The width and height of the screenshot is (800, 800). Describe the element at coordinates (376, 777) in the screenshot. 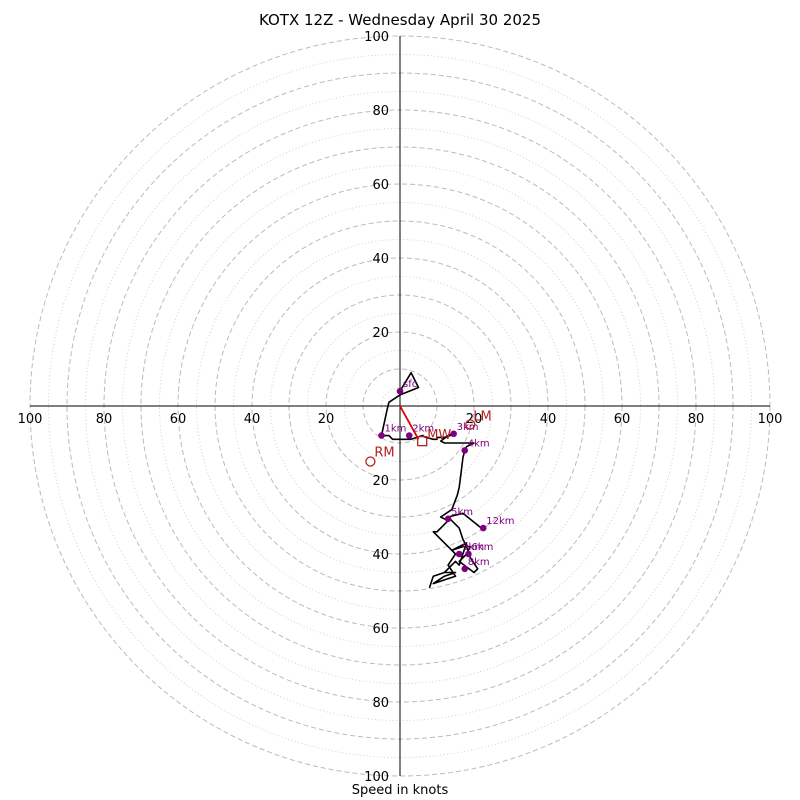

I see `y-tick-label-down: 100` at that location.